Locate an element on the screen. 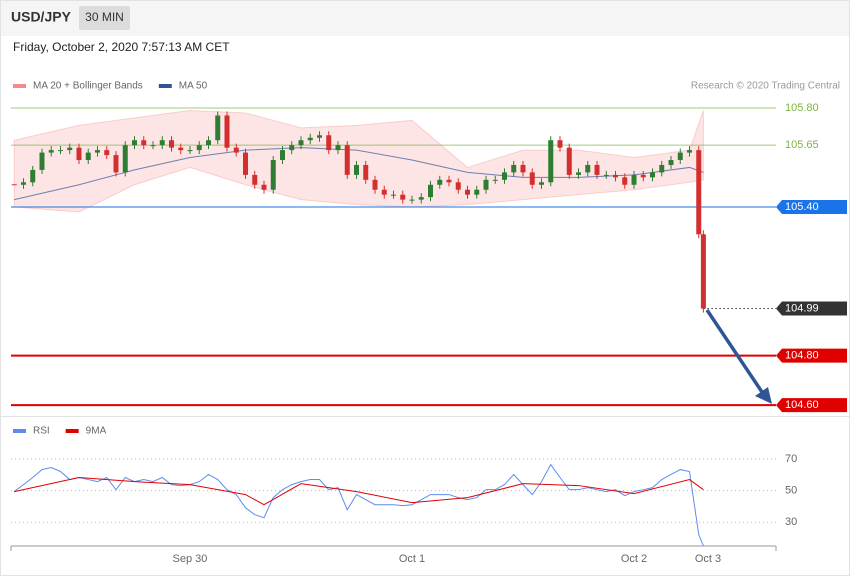  interval: 30 MIN is located at coordinates (104, 17).